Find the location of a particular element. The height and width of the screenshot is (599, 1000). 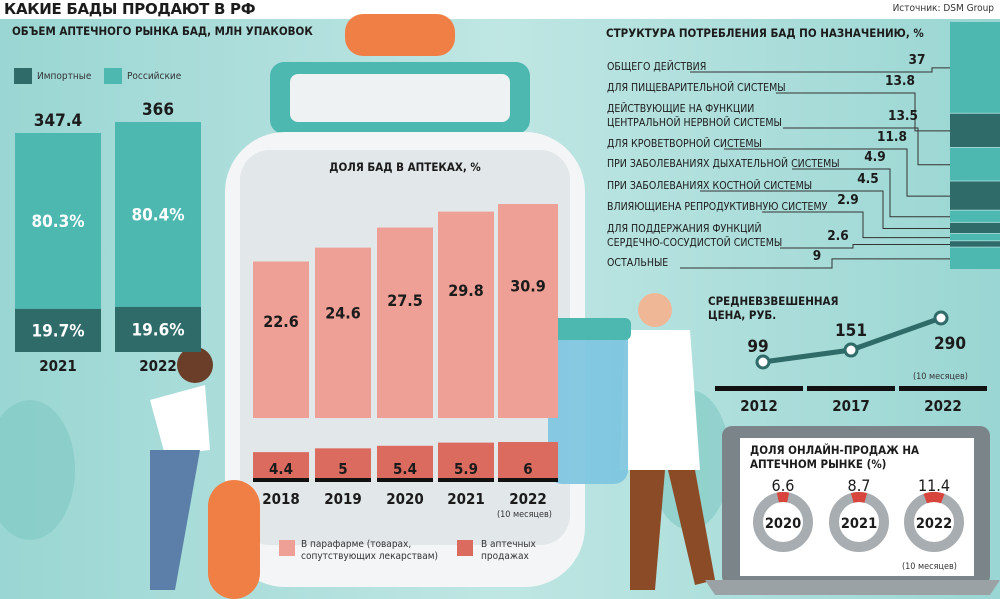

price-note: (10 месяцев) is located at coordinates (940, 377).